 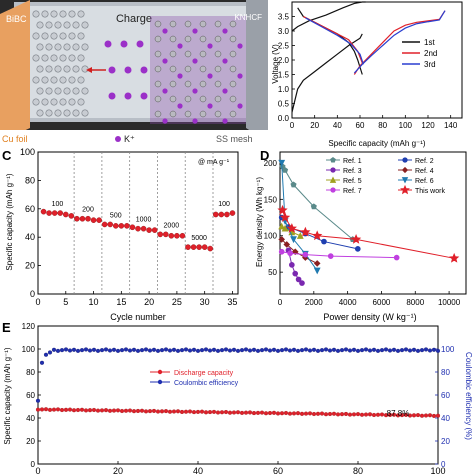 I want to click on panel-e-xtick-label: 40, so click(x=198, y=470).